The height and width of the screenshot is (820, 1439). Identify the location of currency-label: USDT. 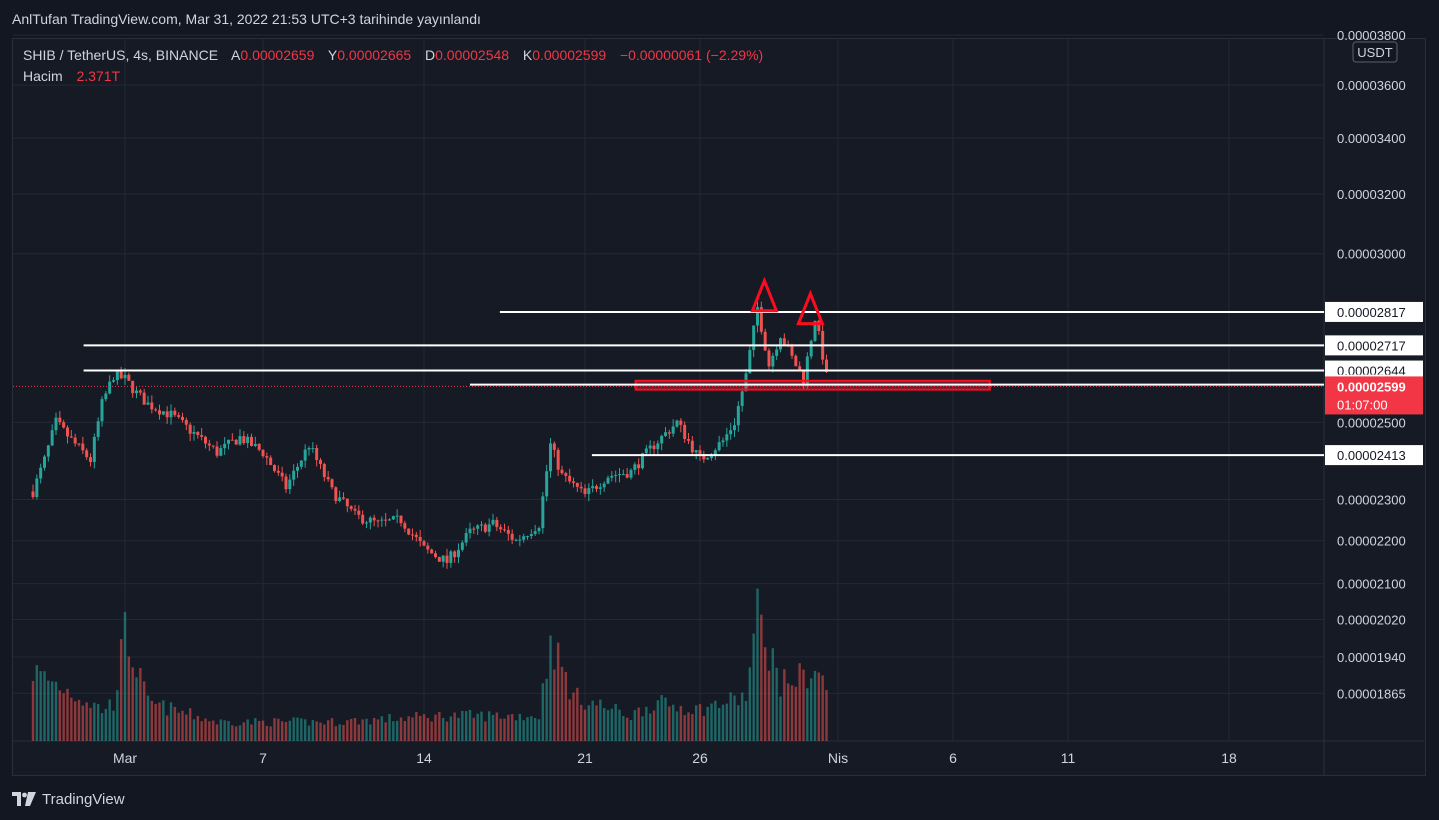
(1374, 52).